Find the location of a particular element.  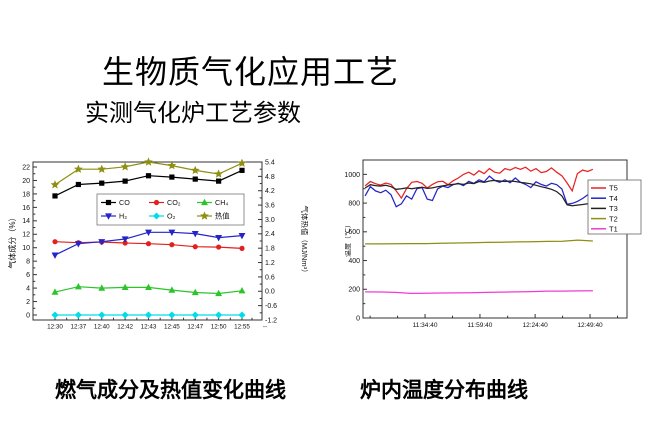

tick-label: 18 is located at coordinates (26, 194).